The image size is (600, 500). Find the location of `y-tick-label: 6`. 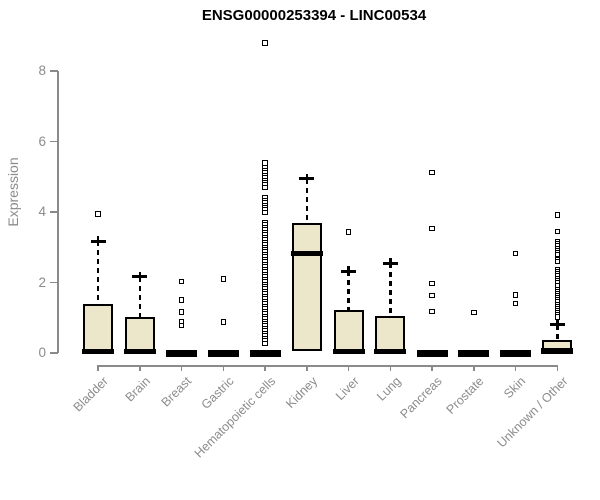

y-tick-label: 6 is located at coordinates (42, 141).